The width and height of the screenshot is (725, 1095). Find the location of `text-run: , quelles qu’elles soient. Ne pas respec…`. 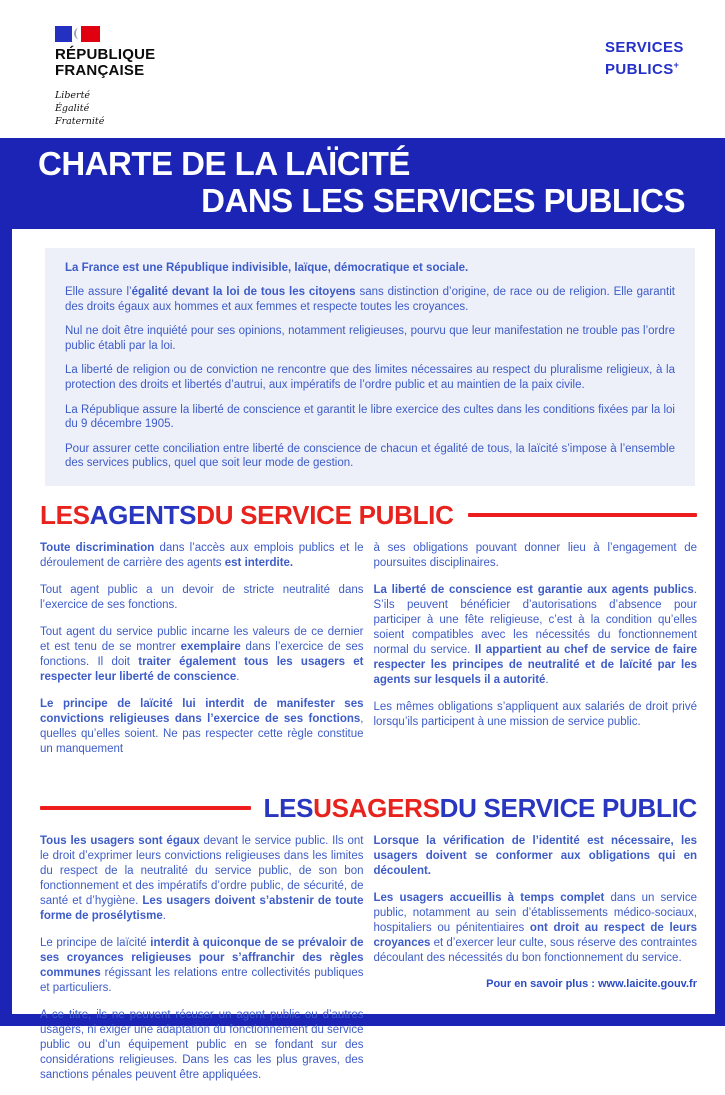

text-run: , quelles qu’elles soient. Ne pas respec… is located at coordinates (202, 733).